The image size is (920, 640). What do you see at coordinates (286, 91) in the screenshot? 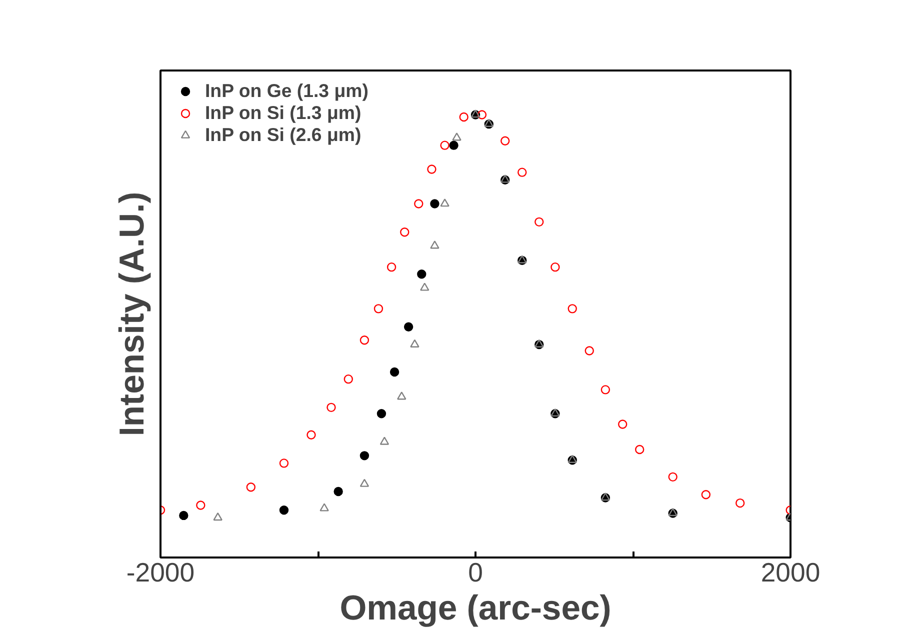
I see `legend-label: InP on Ge (1.3 μm)` at bounding box center [286, 91].